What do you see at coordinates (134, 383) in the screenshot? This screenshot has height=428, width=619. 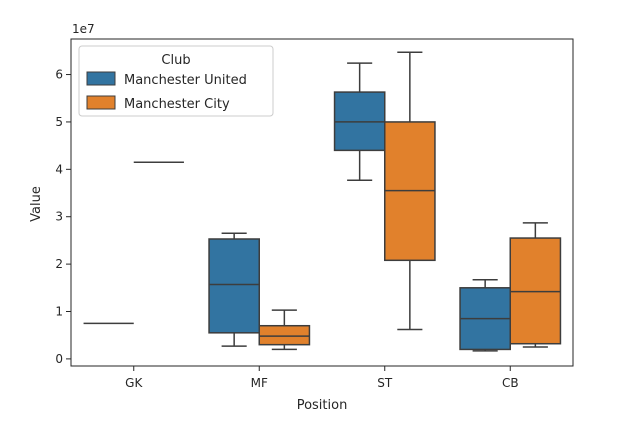 I see `x-tick-label: GK` at bounding box center [134, 383].